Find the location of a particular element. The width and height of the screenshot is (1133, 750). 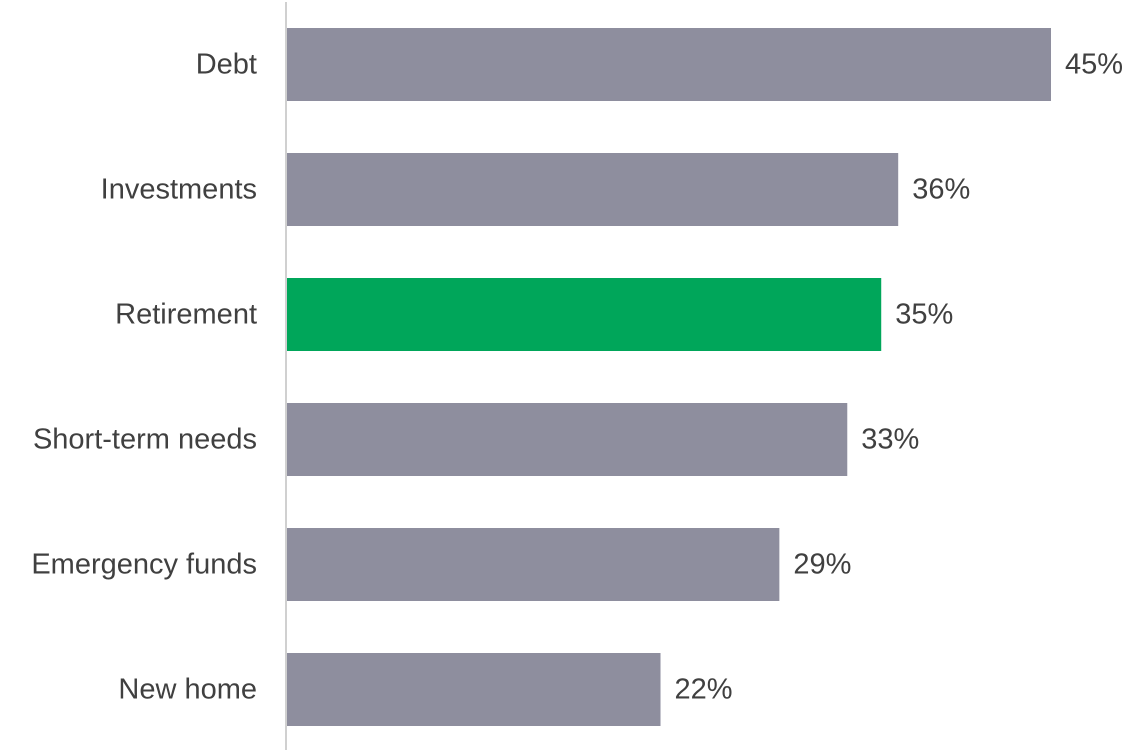

bar-new-home is located at coordinates (474, 689).